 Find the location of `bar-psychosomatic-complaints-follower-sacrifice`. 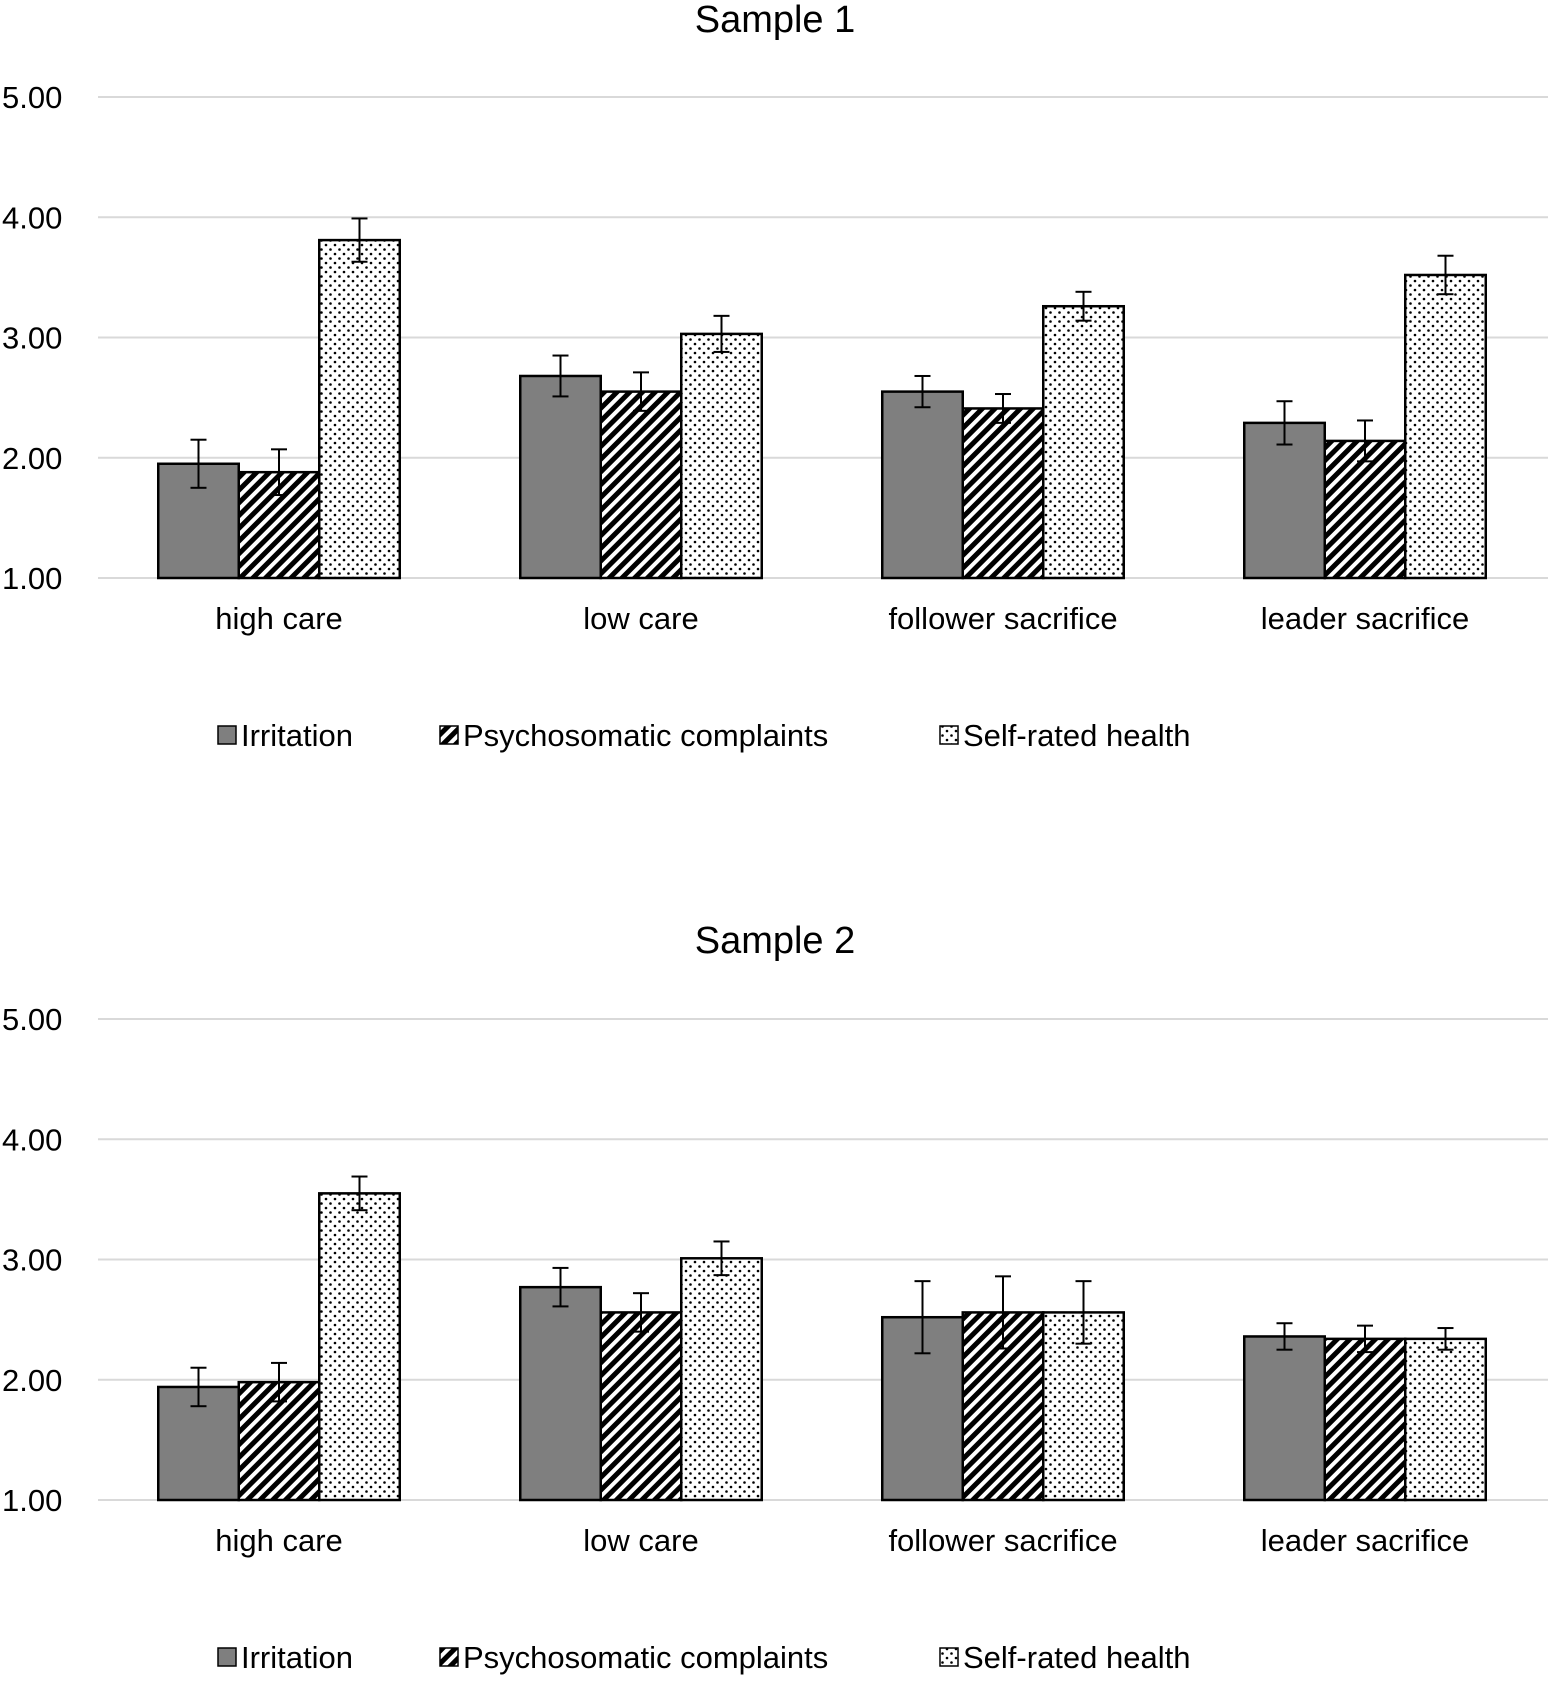

bar-psychosomatic-complaints-follower-sacrifice is located at coordinates (1003, 493).